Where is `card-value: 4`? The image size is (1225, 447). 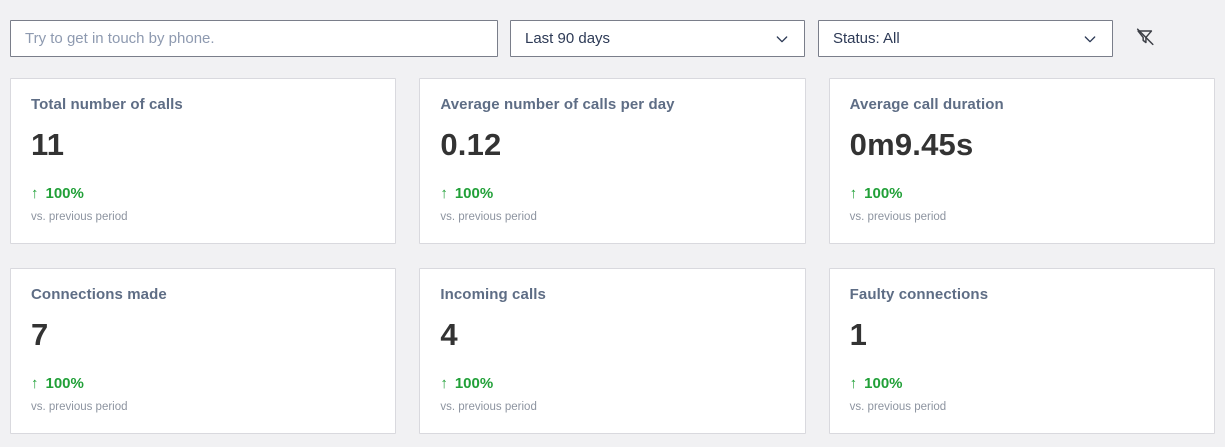 card-value: 4 is located at coordinates (449, 334).